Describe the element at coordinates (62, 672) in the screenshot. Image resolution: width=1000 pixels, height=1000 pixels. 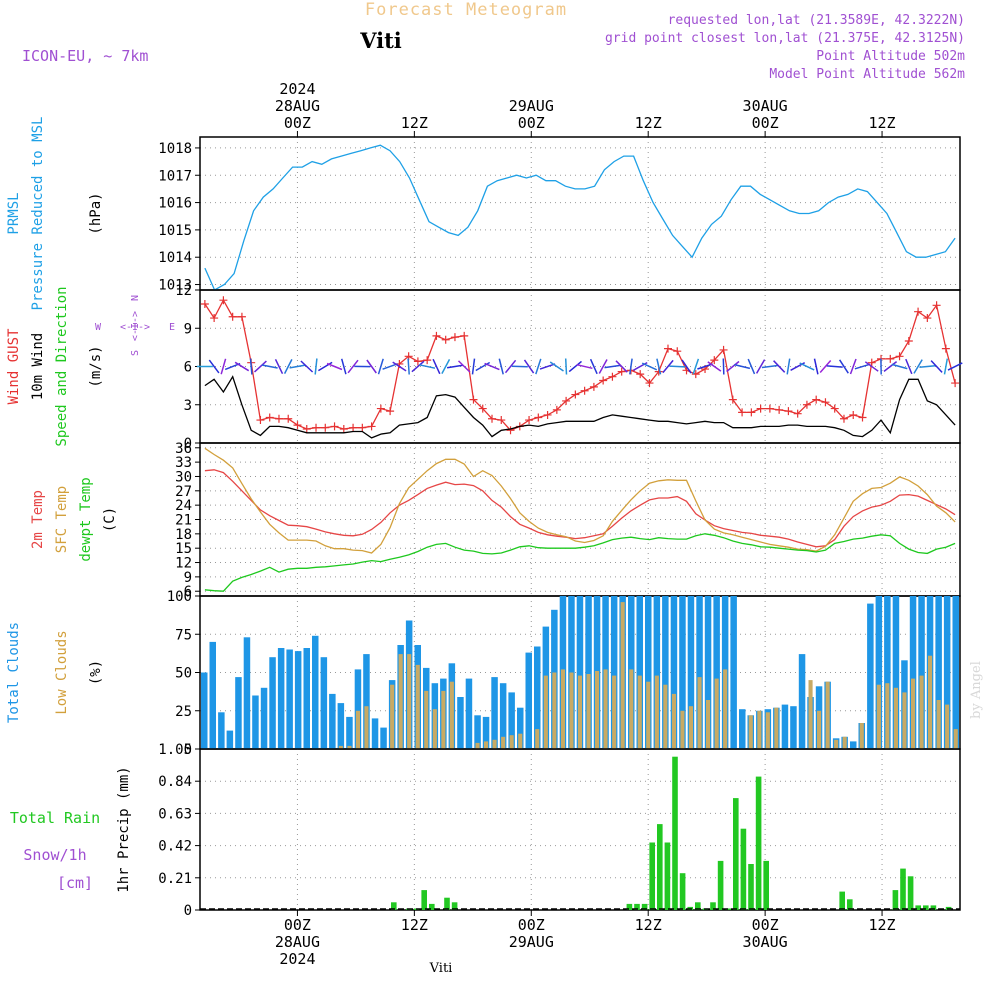
I see `panel-label: Low Clouds` at that location.